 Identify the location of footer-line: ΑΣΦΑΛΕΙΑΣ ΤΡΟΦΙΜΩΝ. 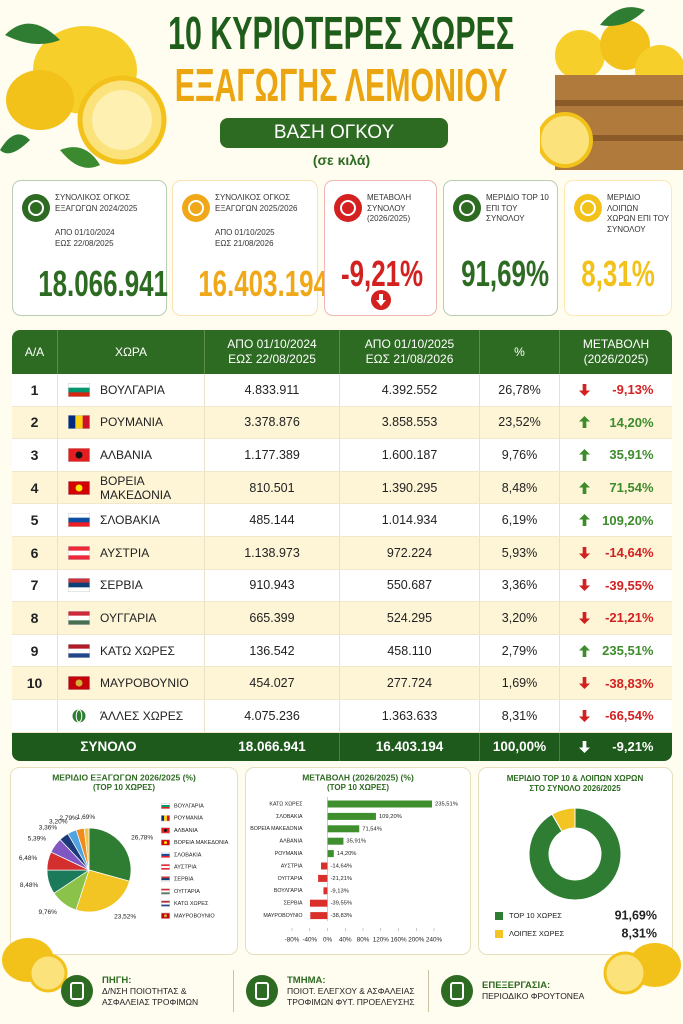
(150, 1001).